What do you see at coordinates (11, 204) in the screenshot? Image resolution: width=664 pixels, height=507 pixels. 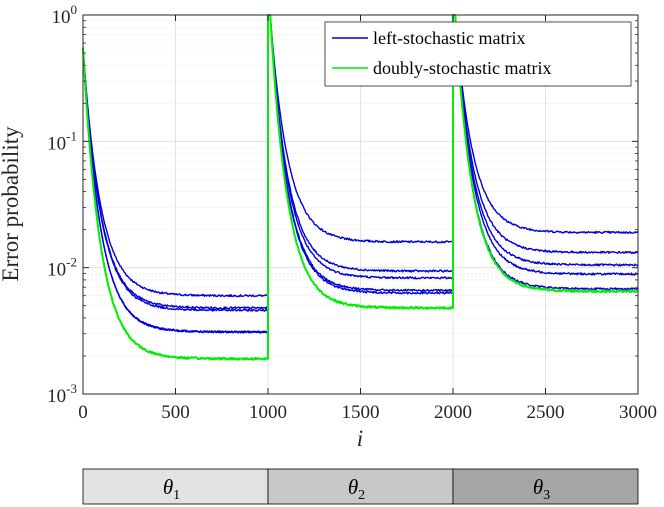 I see `y-axis-label: Error probability` at bounding box center [11, 204].